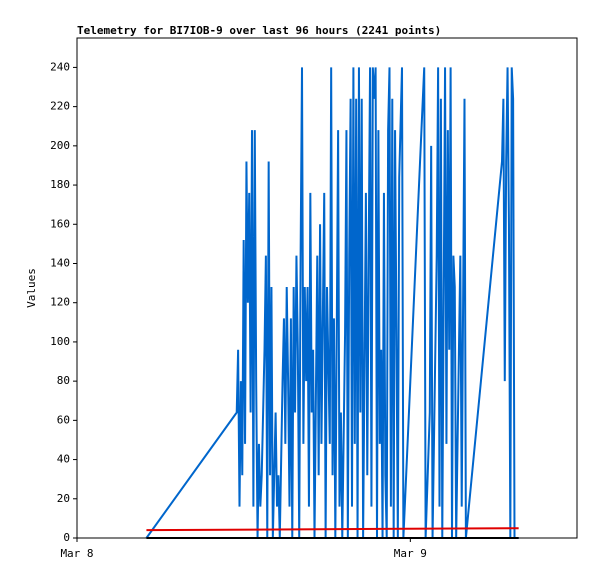  Describe the element at coordinates (60, 184) in the screenshot. I see `y-tick-label: 180` at that location.